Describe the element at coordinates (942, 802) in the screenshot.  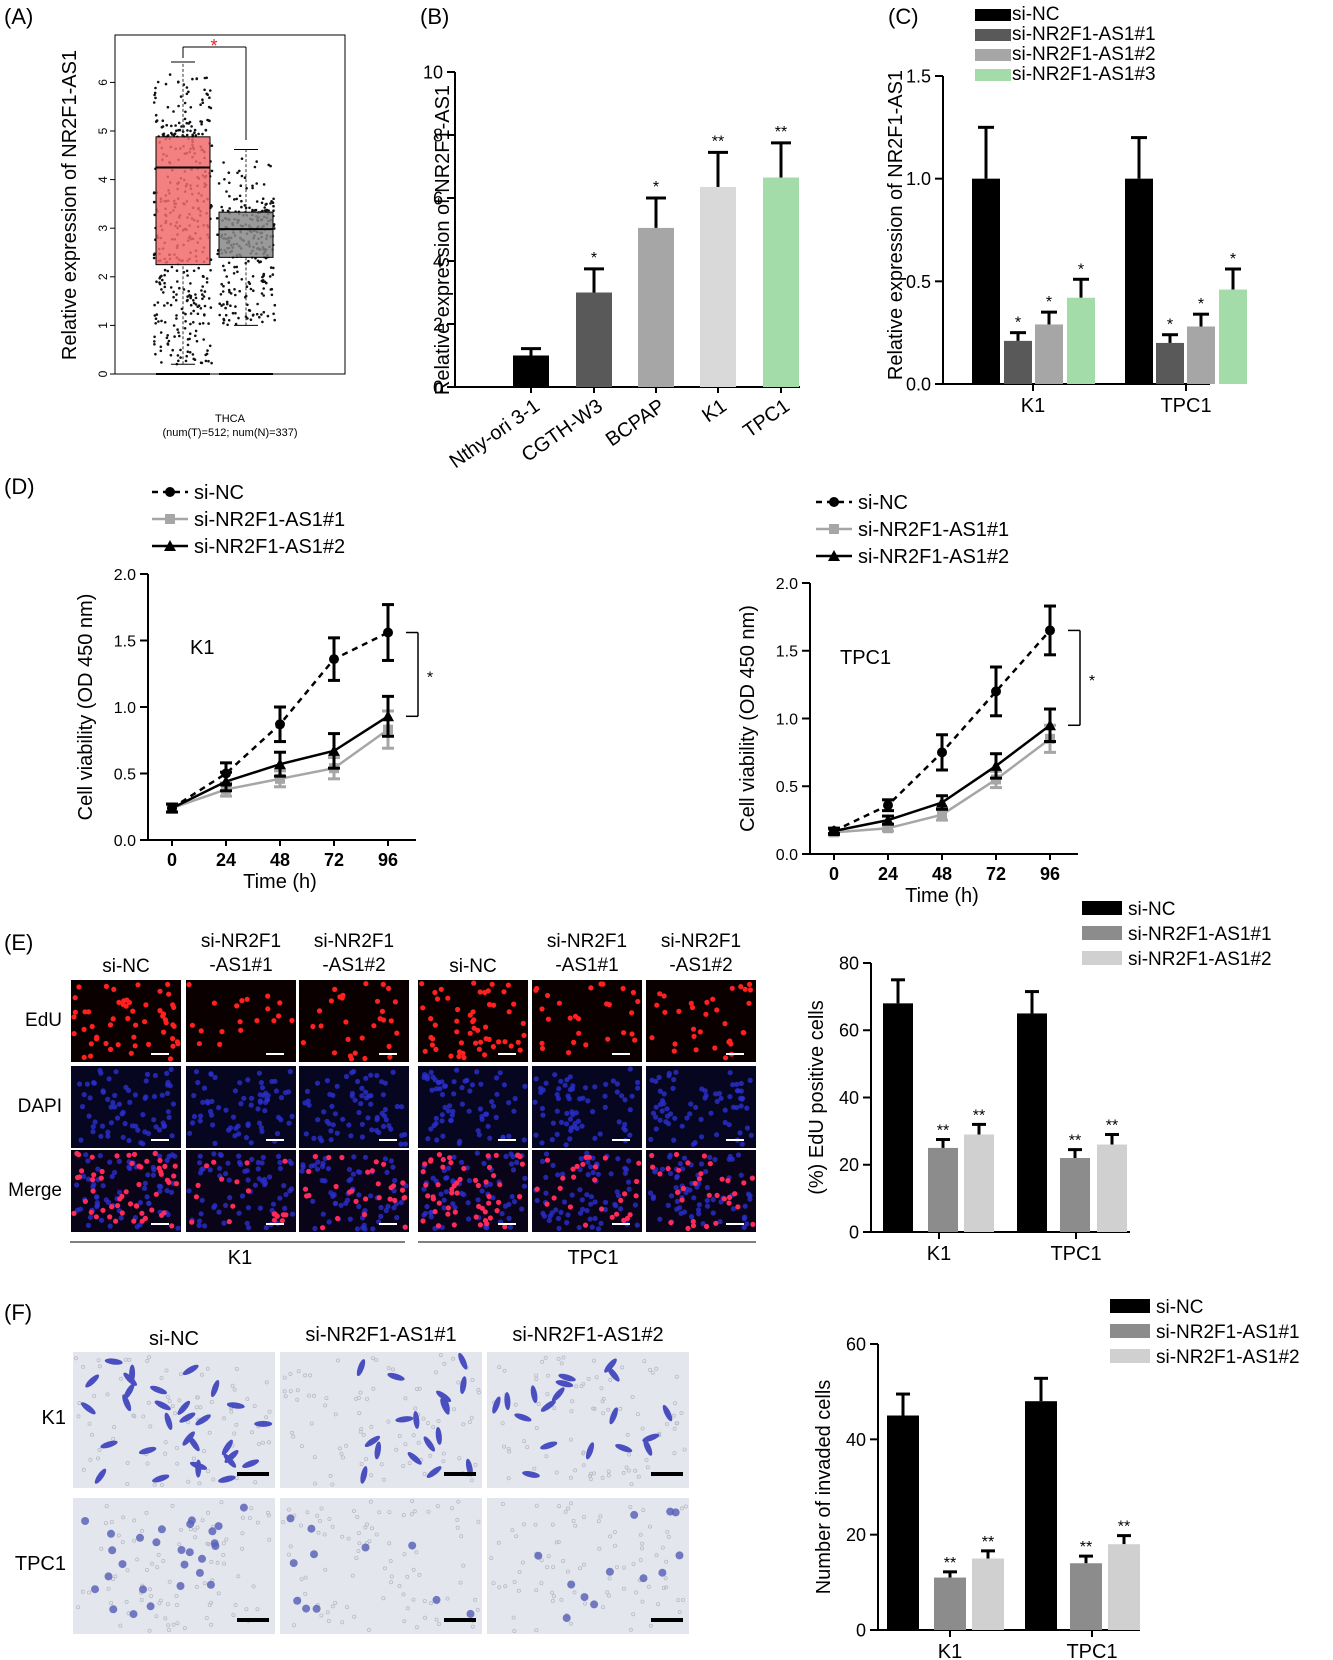
I see `data-point` at that location.